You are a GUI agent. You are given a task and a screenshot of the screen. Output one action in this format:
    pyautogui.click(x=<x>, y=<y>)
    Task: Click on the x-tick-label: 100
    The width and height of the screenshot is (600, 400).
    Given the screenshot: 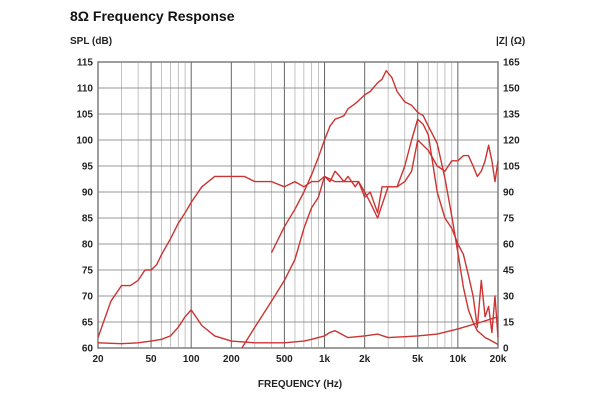 What is the action you would take?
    pyautogui.click(x=191, y=359)
    